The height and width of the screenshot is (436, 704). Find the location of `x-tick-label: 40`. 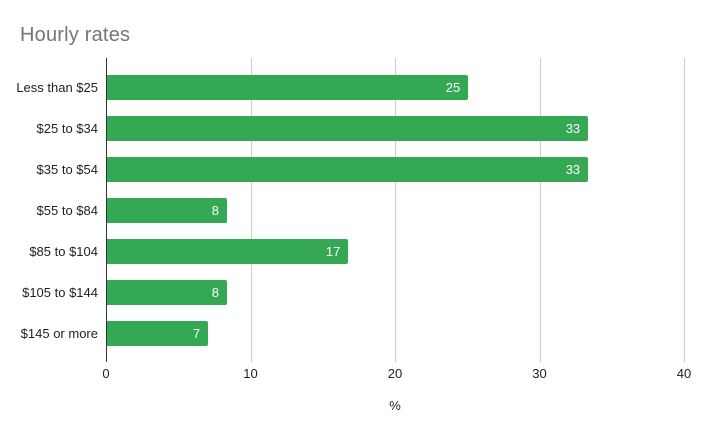

x-tick-label: 40 is located at coordinates (684, 373).